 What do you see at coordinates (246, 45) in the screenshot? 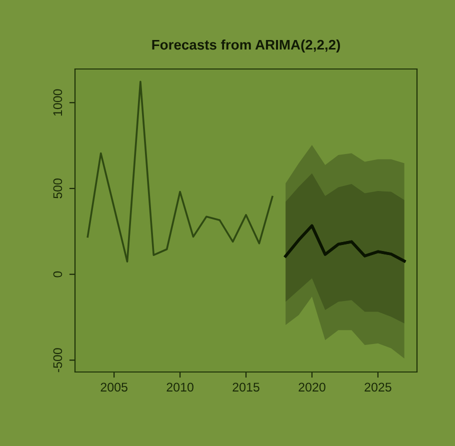
I see `chart-title: Forecasts from ARIMA(2,2,2)` at bounding box center [246, 45].